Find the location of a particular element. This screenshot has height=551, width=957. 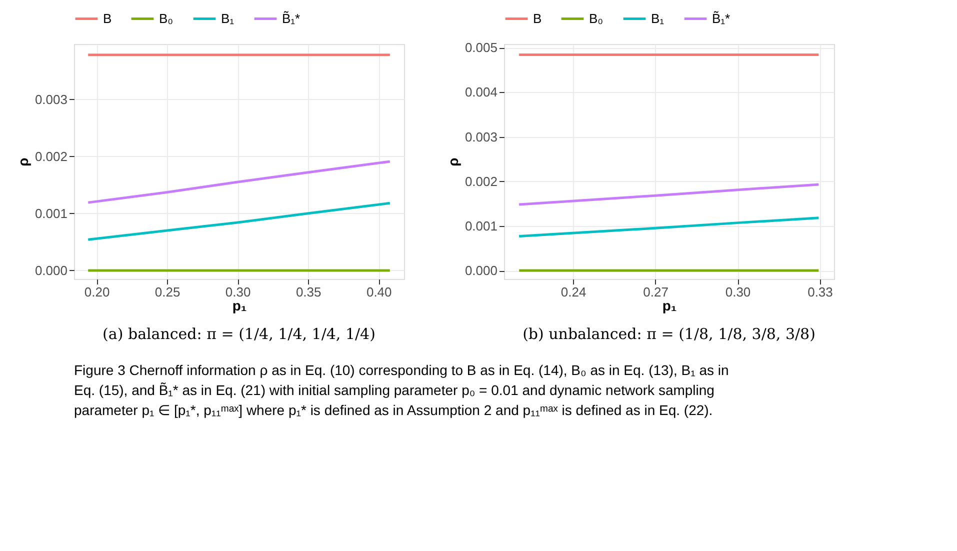

x-tick-label: 0.27 is located at coordinates (655, 292).